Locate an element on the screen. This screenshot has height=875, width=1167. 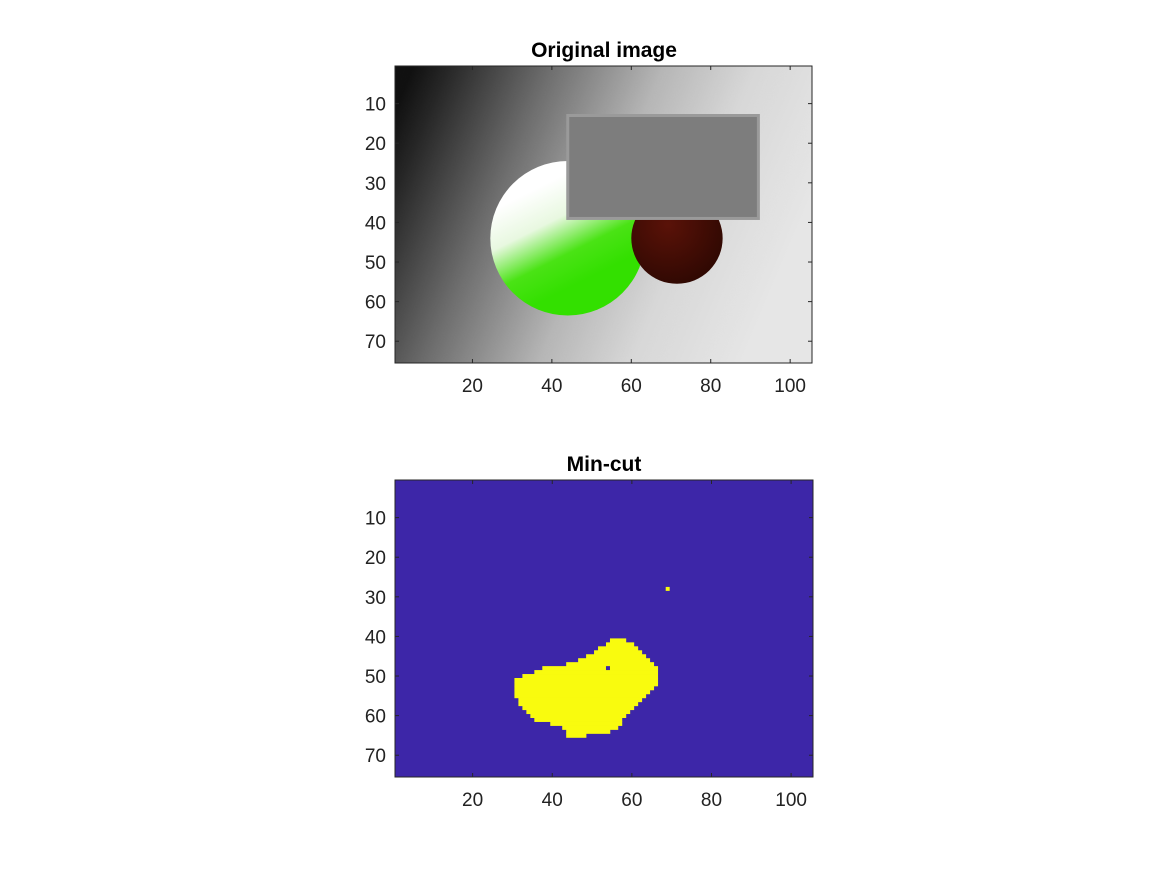
chart-title: Original image is located at coordinates (604, 50).